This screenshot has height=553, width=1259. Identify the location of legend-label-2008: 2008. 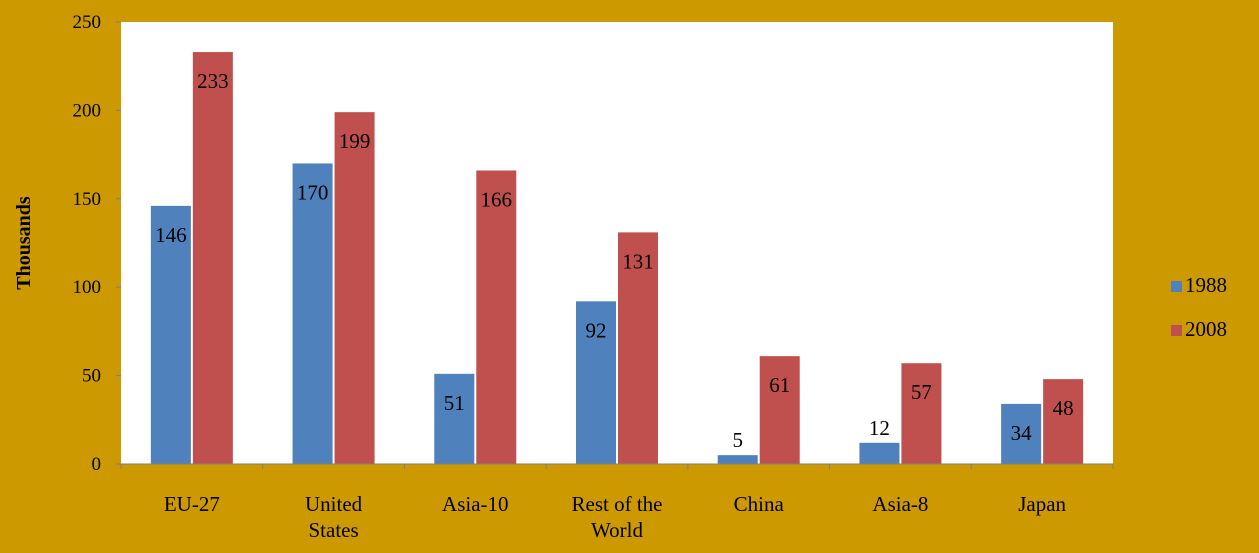
(1206, 329).